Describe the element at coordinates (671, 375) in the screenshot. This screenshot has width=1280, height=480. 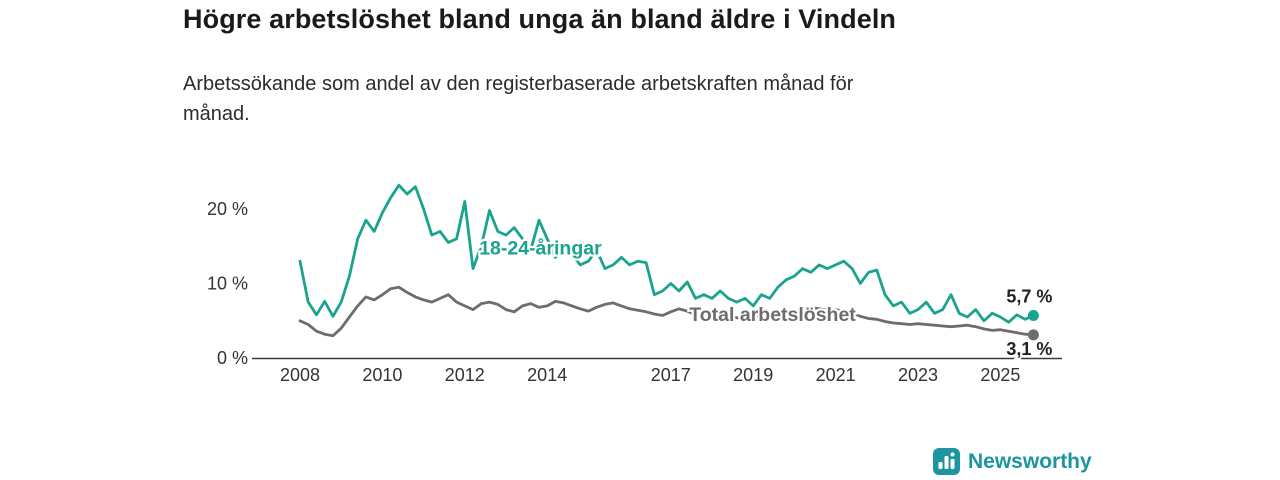
I see `x-tick-label: 2017` at that location.